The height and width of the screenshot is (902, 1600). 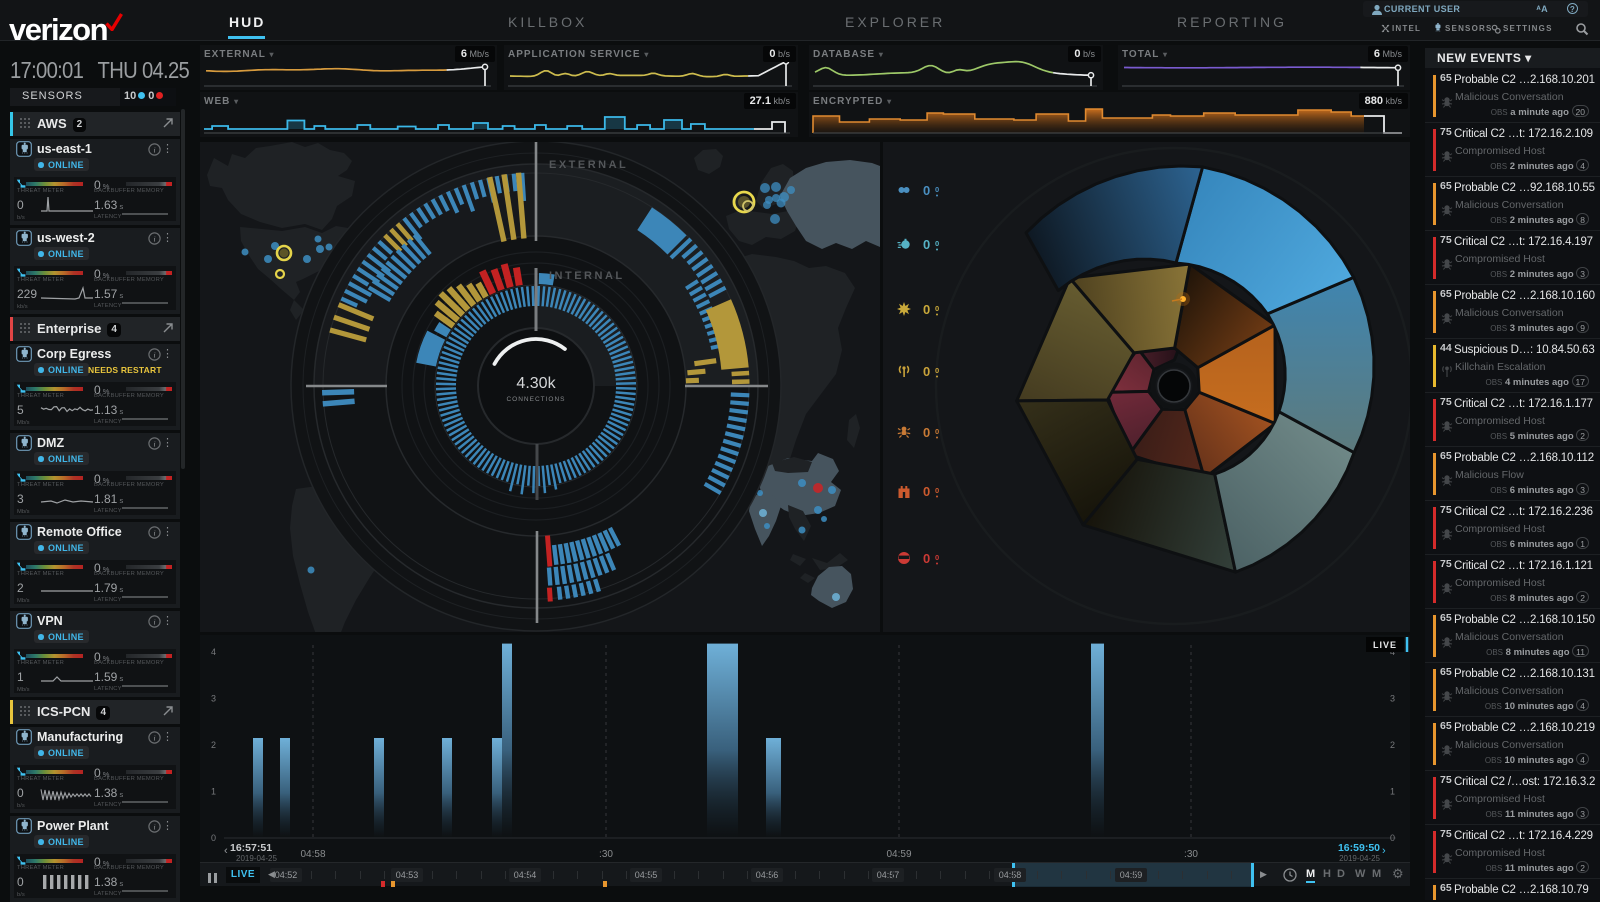 I want to click on svg-text: CONNECTIONS, so click(x=535, y=399).